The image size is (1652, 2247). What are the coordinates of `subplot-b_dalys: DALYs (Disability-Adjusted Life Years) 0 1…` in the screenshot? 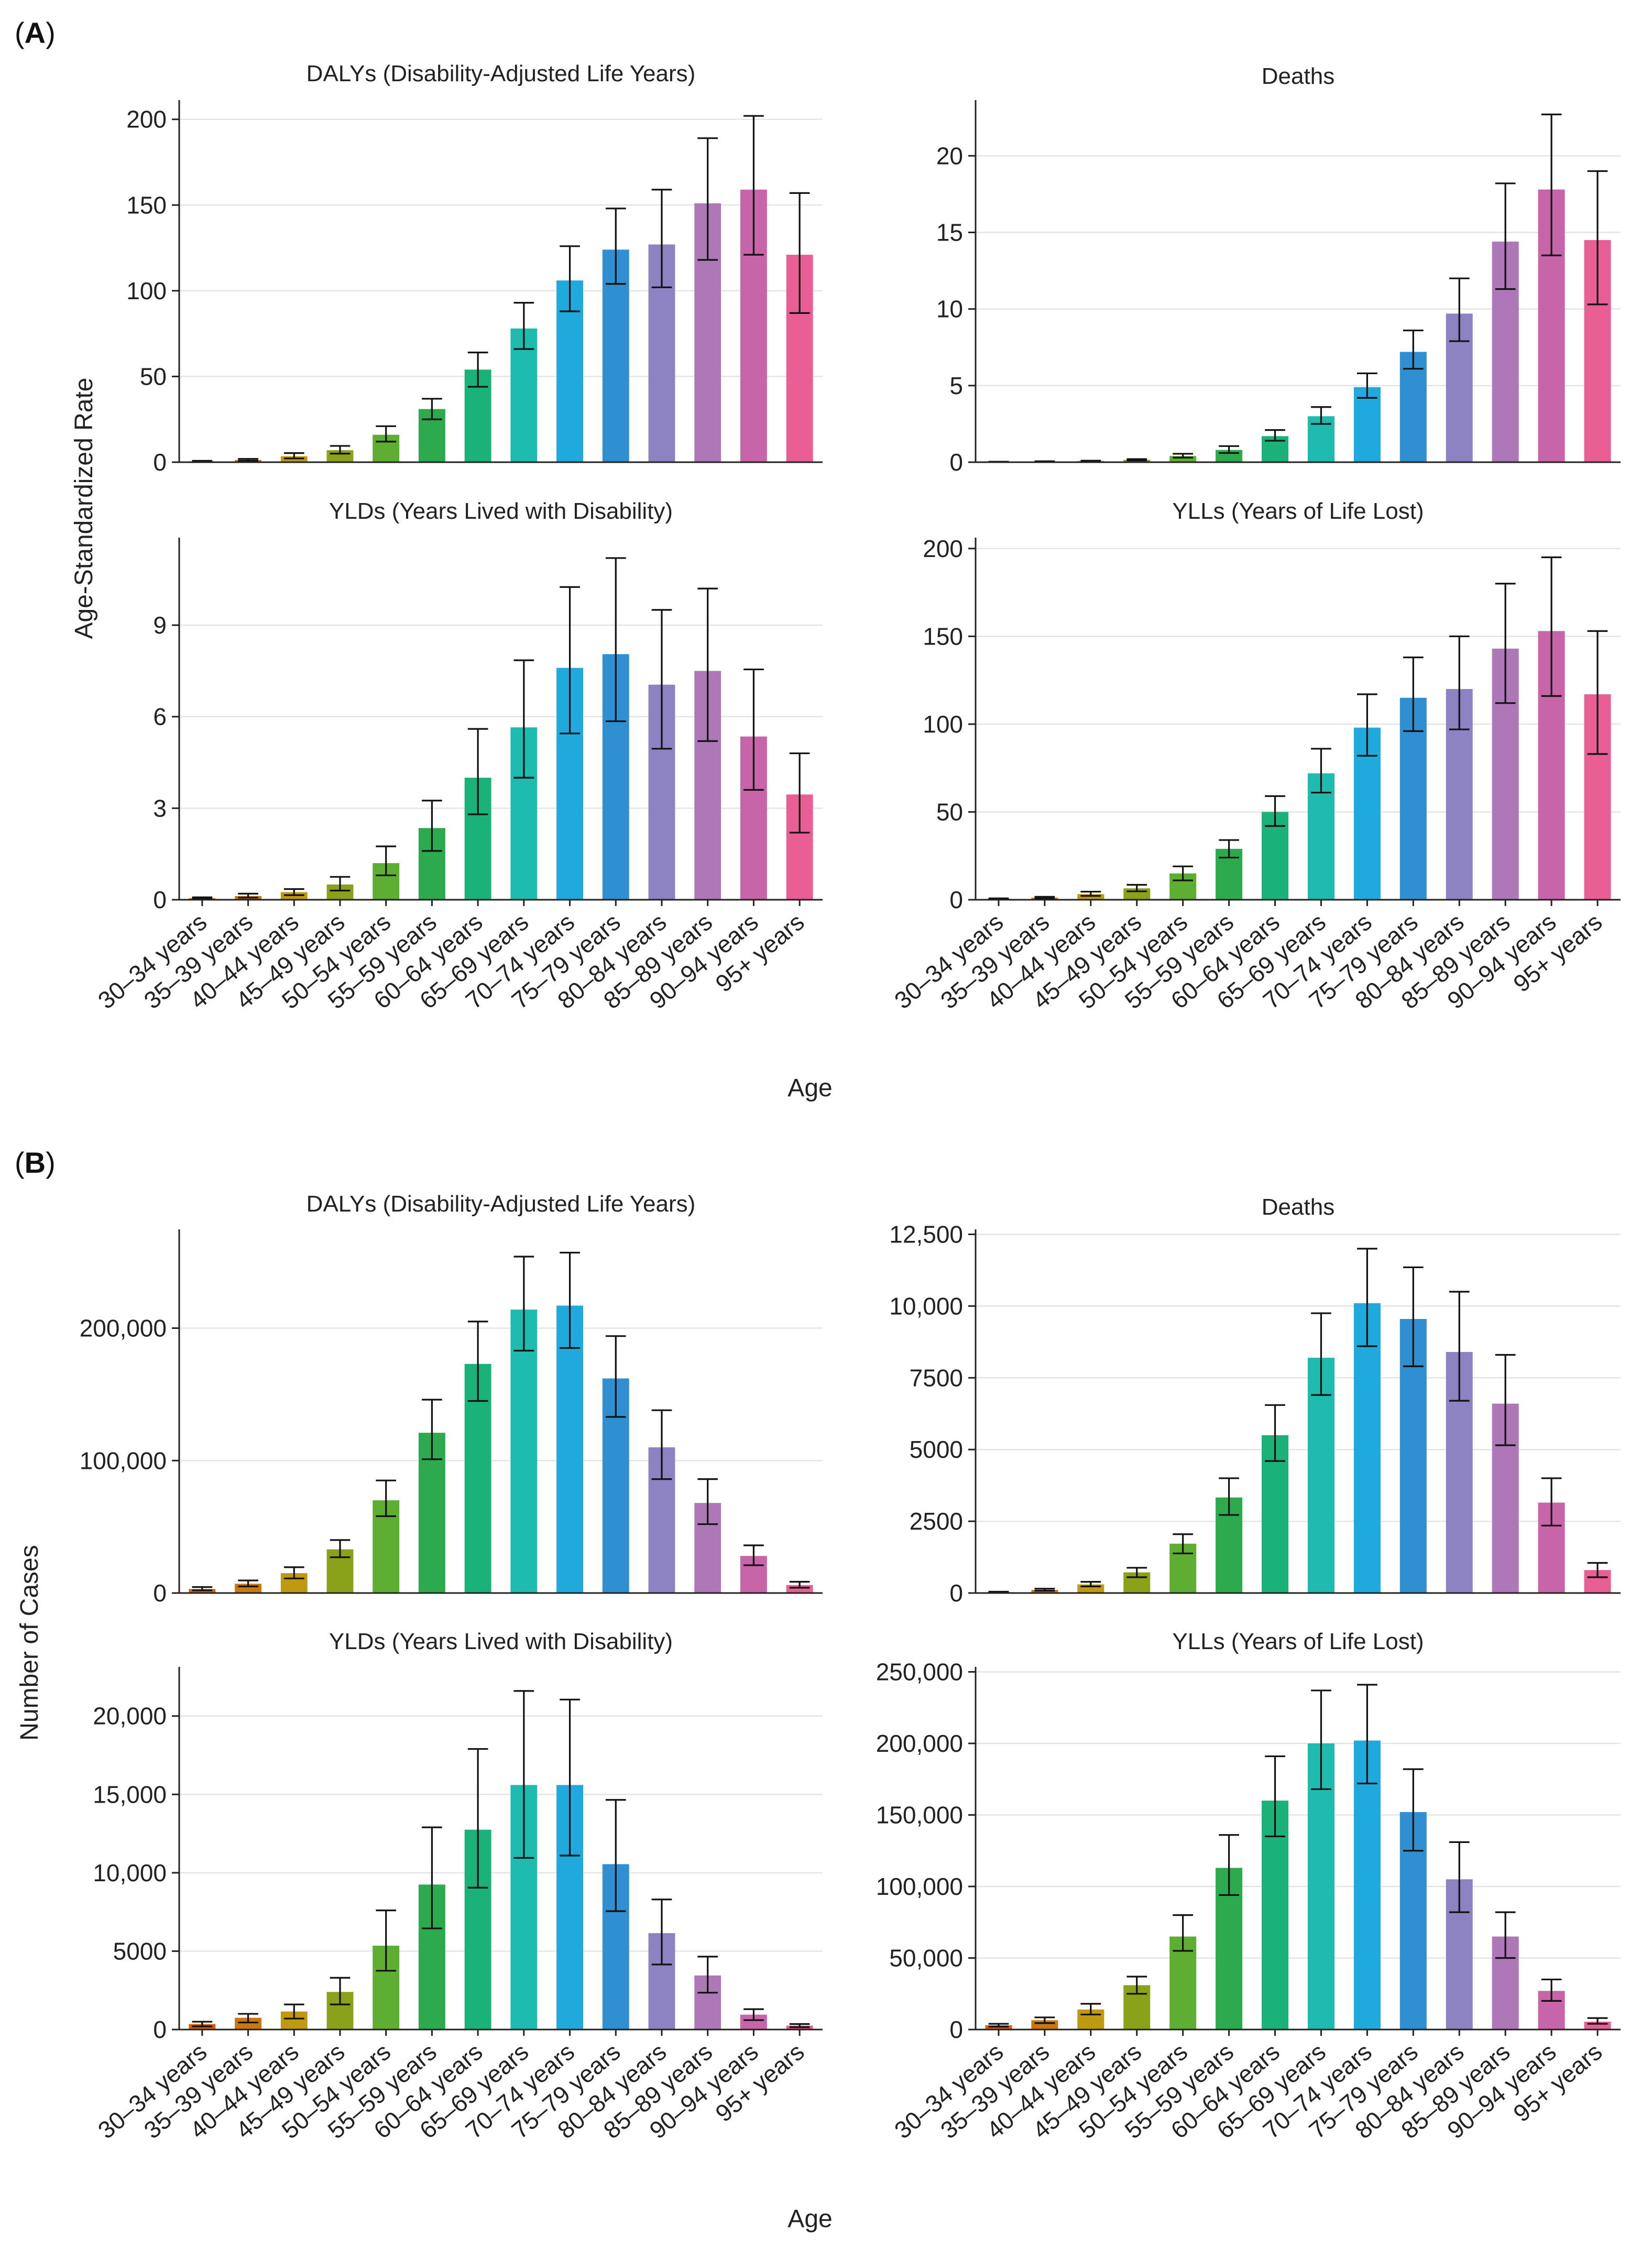 It's located at (451, 1399).